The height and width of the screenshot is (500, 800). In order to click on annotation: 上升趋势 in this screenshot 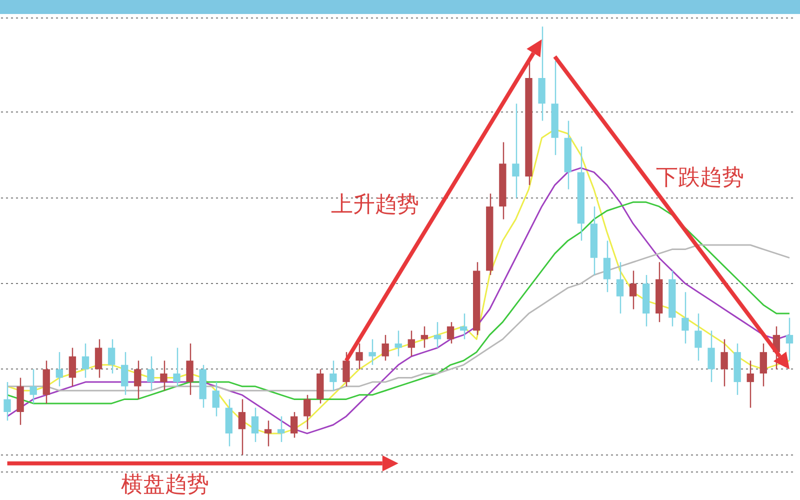, I will do `click(375, 205)`.